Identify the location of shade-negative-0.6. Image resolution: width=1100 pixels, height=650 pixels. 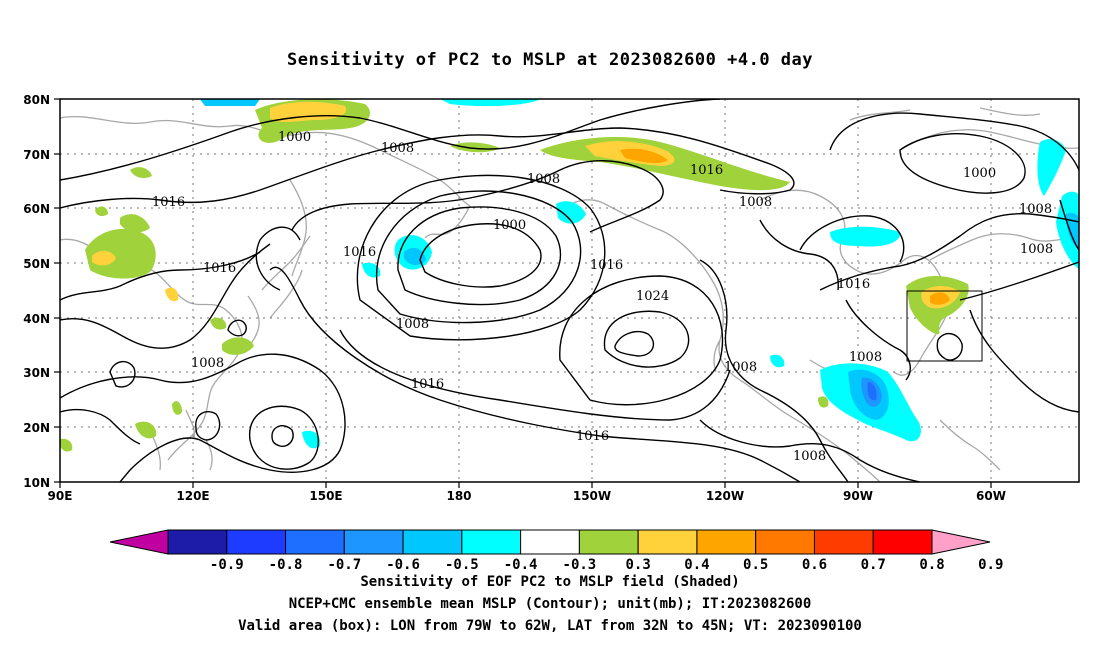
(872, 391).